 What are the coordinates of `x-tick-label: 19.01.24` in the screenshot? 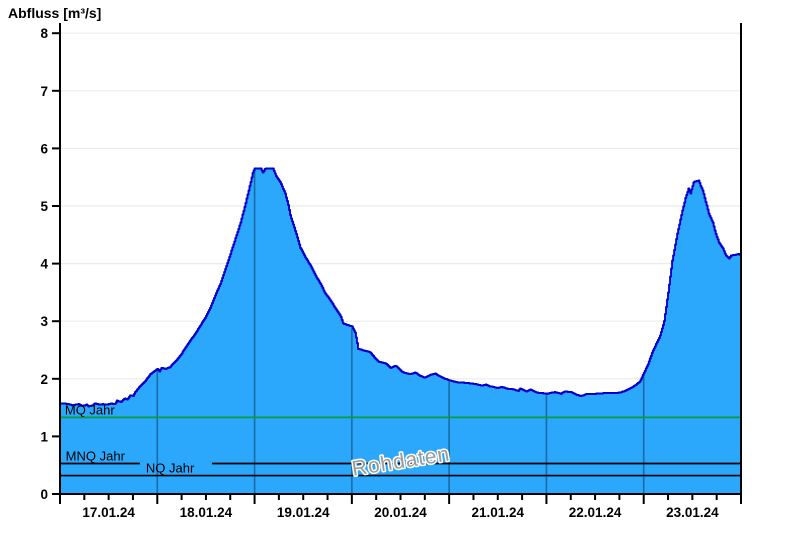 It's located at (303, 512).